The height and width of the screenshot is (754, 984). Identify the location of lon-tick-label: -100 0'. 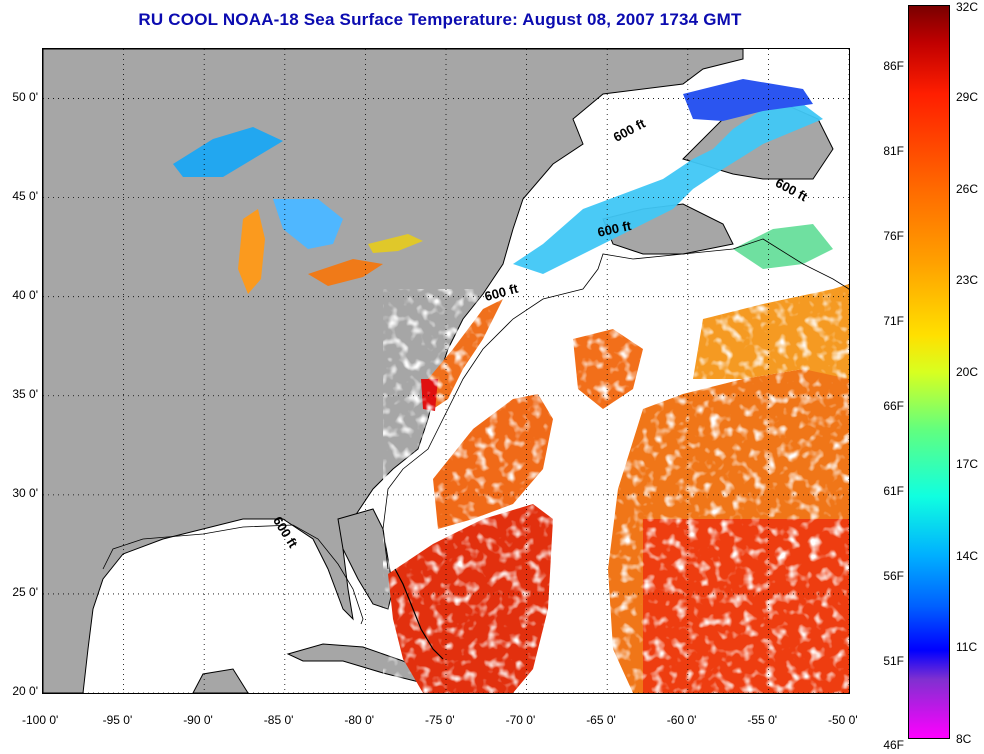
(40, 720).